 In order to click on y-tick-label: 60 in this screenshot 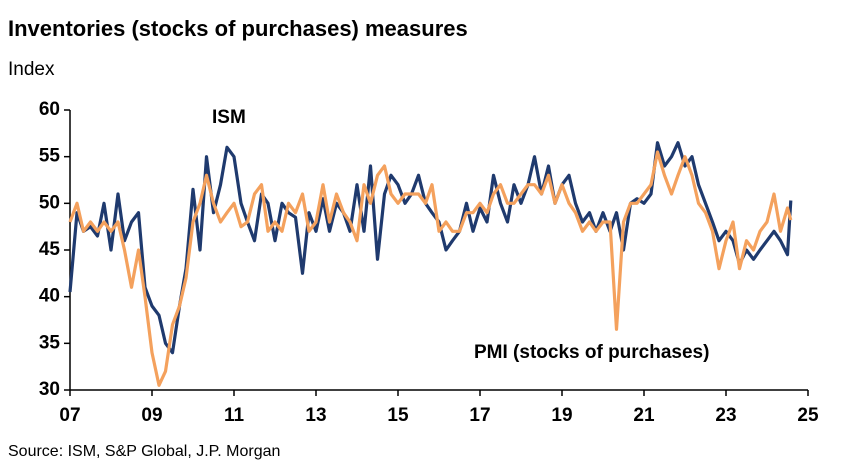, I will do `click(49, 109)`.